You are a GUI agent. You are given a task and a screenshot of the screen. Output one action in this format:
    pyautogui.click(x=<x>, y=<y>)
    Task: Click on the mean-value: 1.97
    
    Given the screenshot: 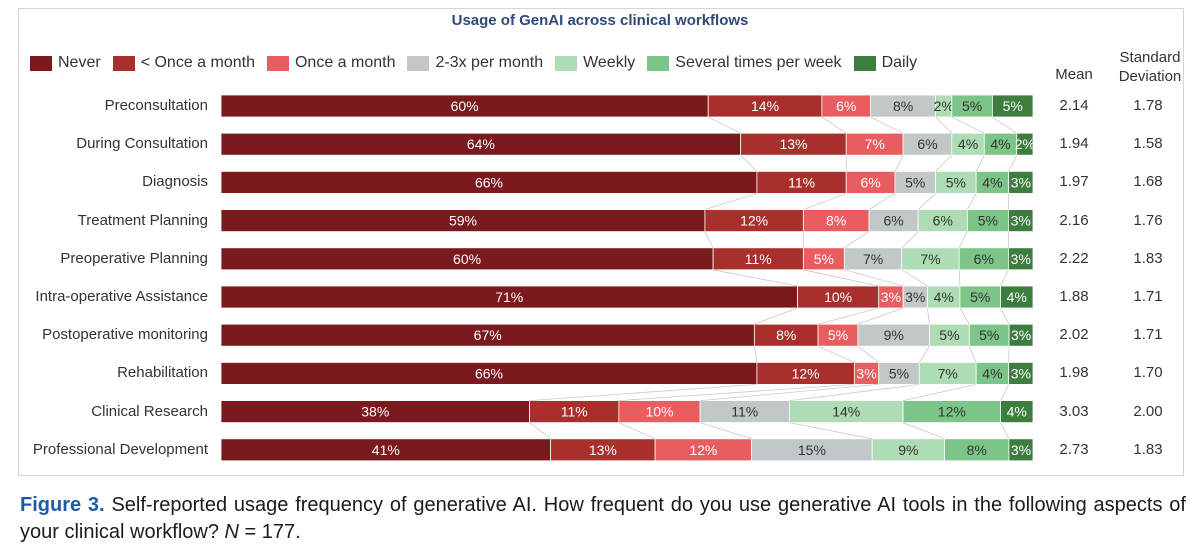 What is the action you would take?
    pyautogui.click(x=1074, y=182)
    